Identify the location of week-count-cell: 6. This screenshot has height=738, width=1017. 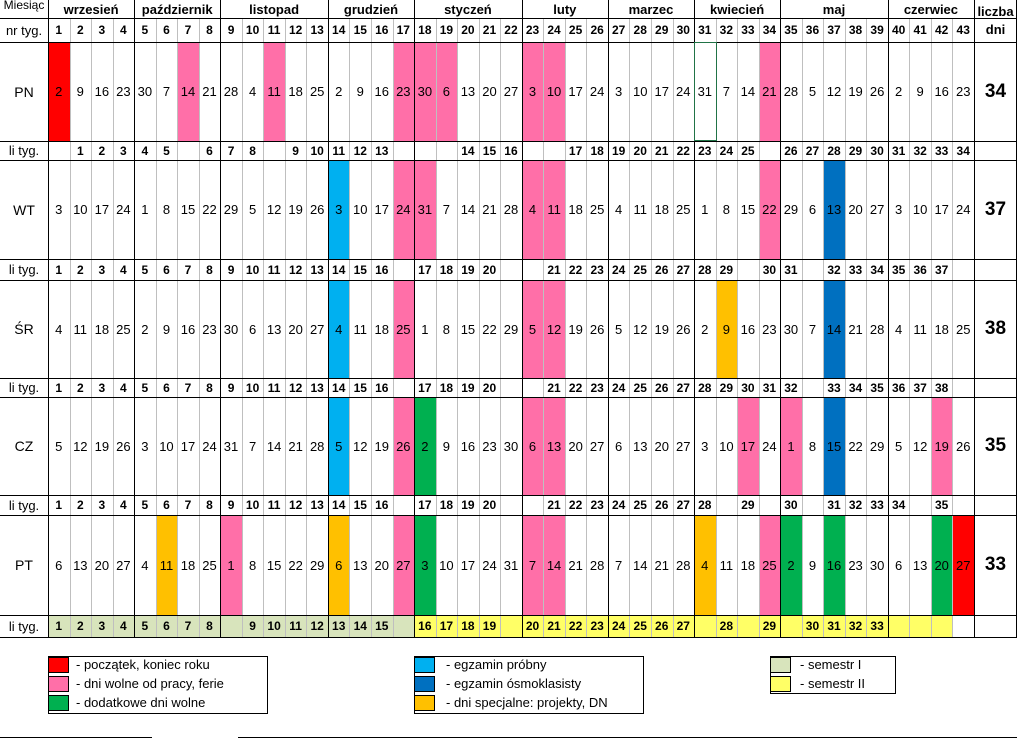
(166, 505).